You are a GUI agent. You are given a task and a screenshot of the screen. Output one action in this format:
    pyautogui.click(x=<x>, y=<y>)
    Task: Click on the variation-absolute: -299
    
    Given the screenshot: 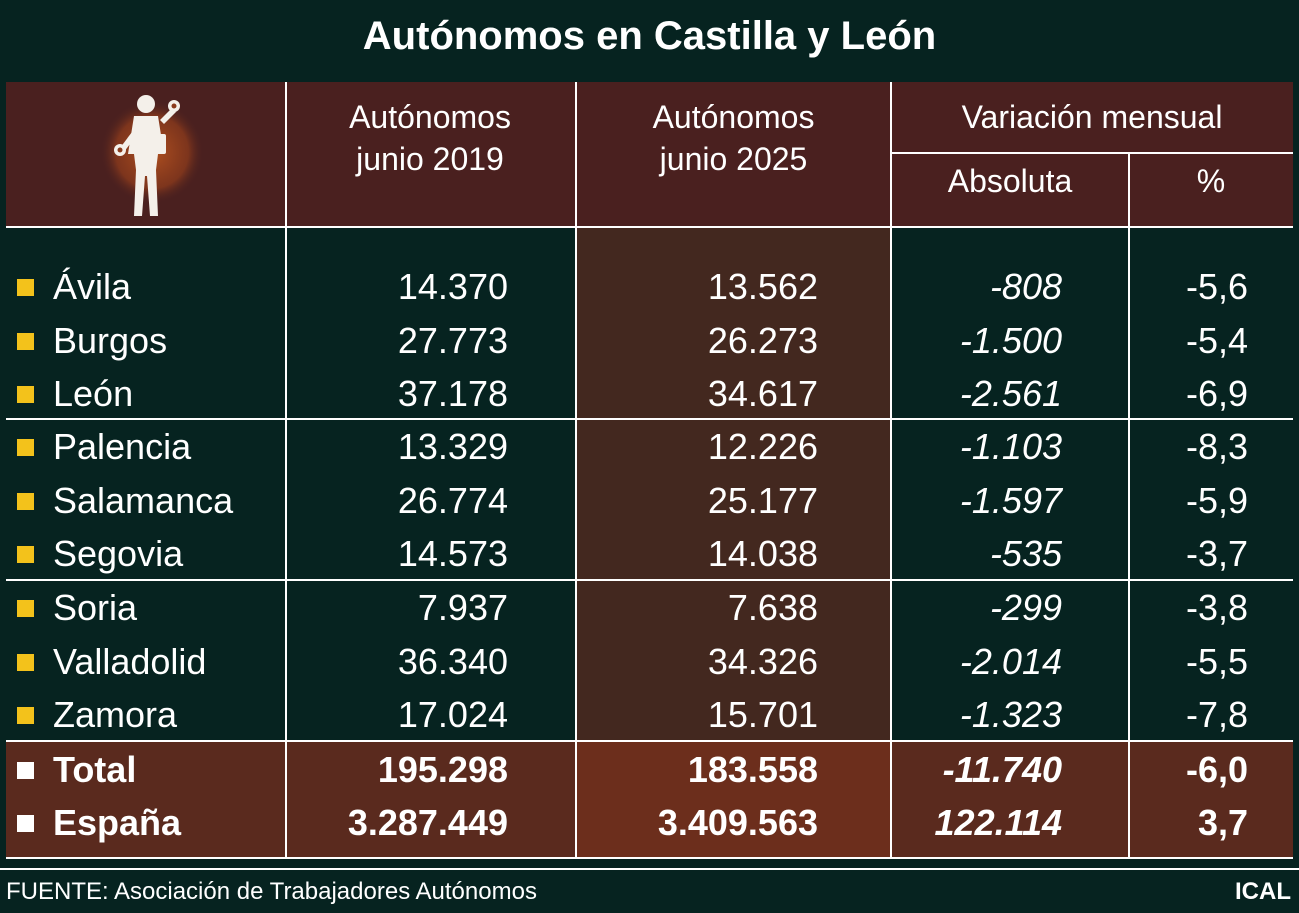 What is the action you would take?
    pyautogui.click(x=1025, y=607)
    